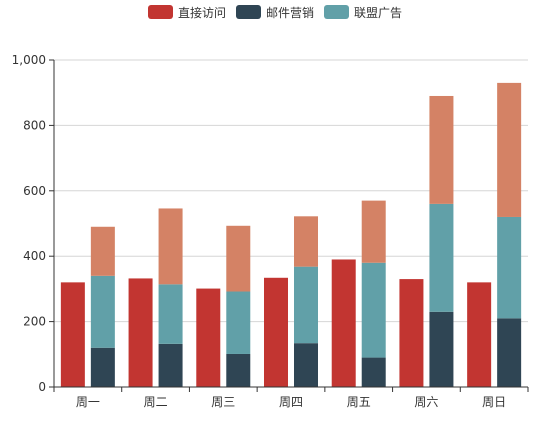  What do you see at coordinates (34, 191) in the screenshot?
I see `y-tick-label: 600` at bounding box center [34, 191].